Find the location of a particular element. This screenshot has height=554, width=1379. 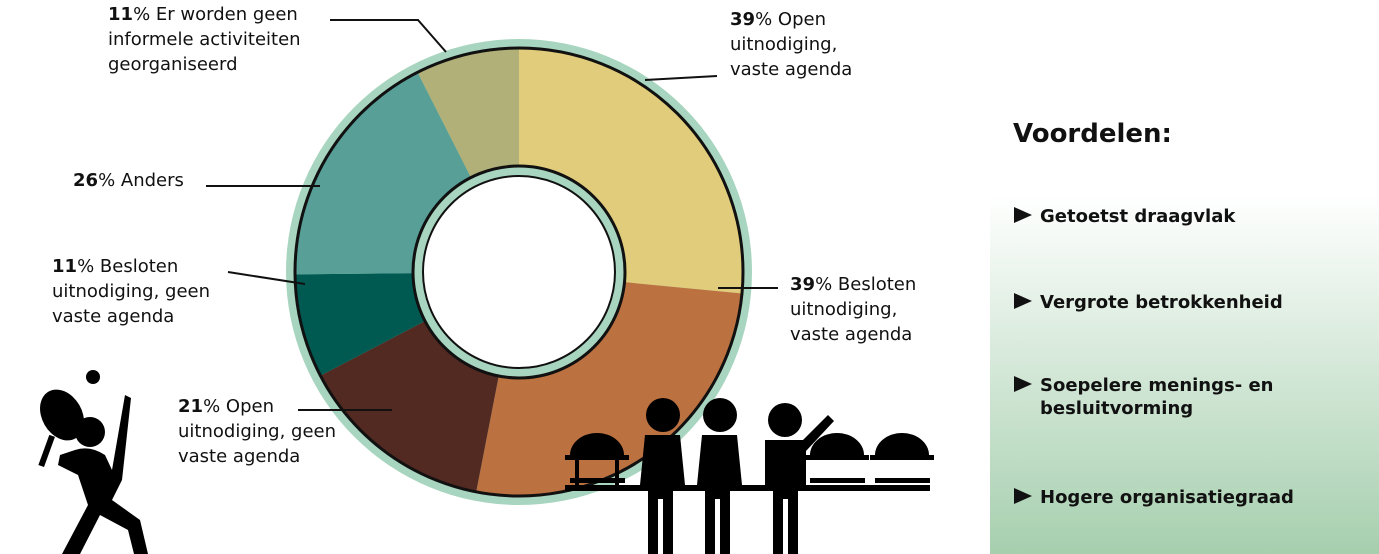

slice-label: 39% Besloten uitnodiging, vaste agenda is located at coordinates (853, 309).